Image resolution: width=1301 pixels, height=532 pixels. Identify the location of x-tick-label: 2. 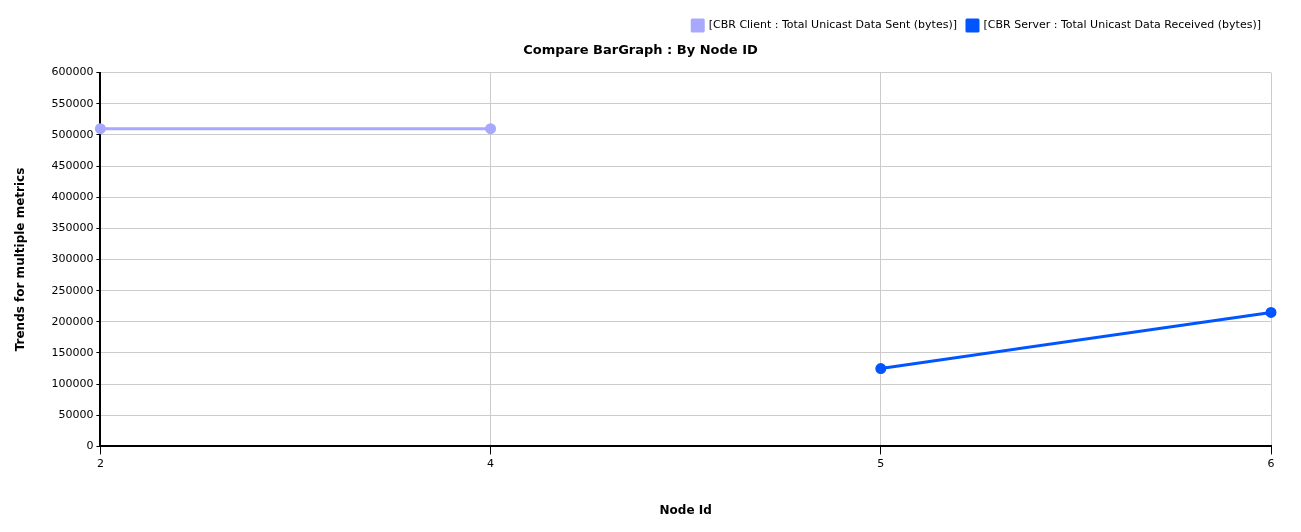
(100, 463).